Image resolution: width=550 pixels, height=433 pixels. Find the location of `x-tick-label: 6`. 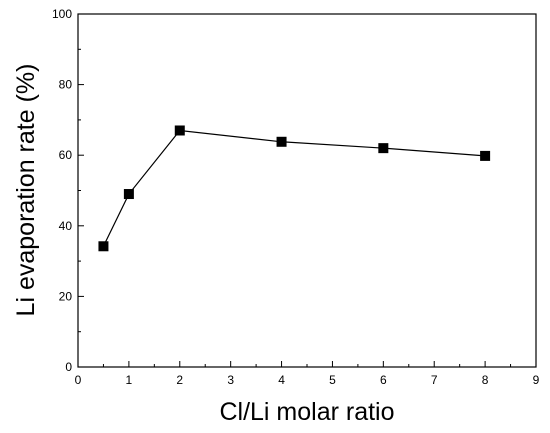

x-tick-label: 6 is located at coordinates (383, 380).